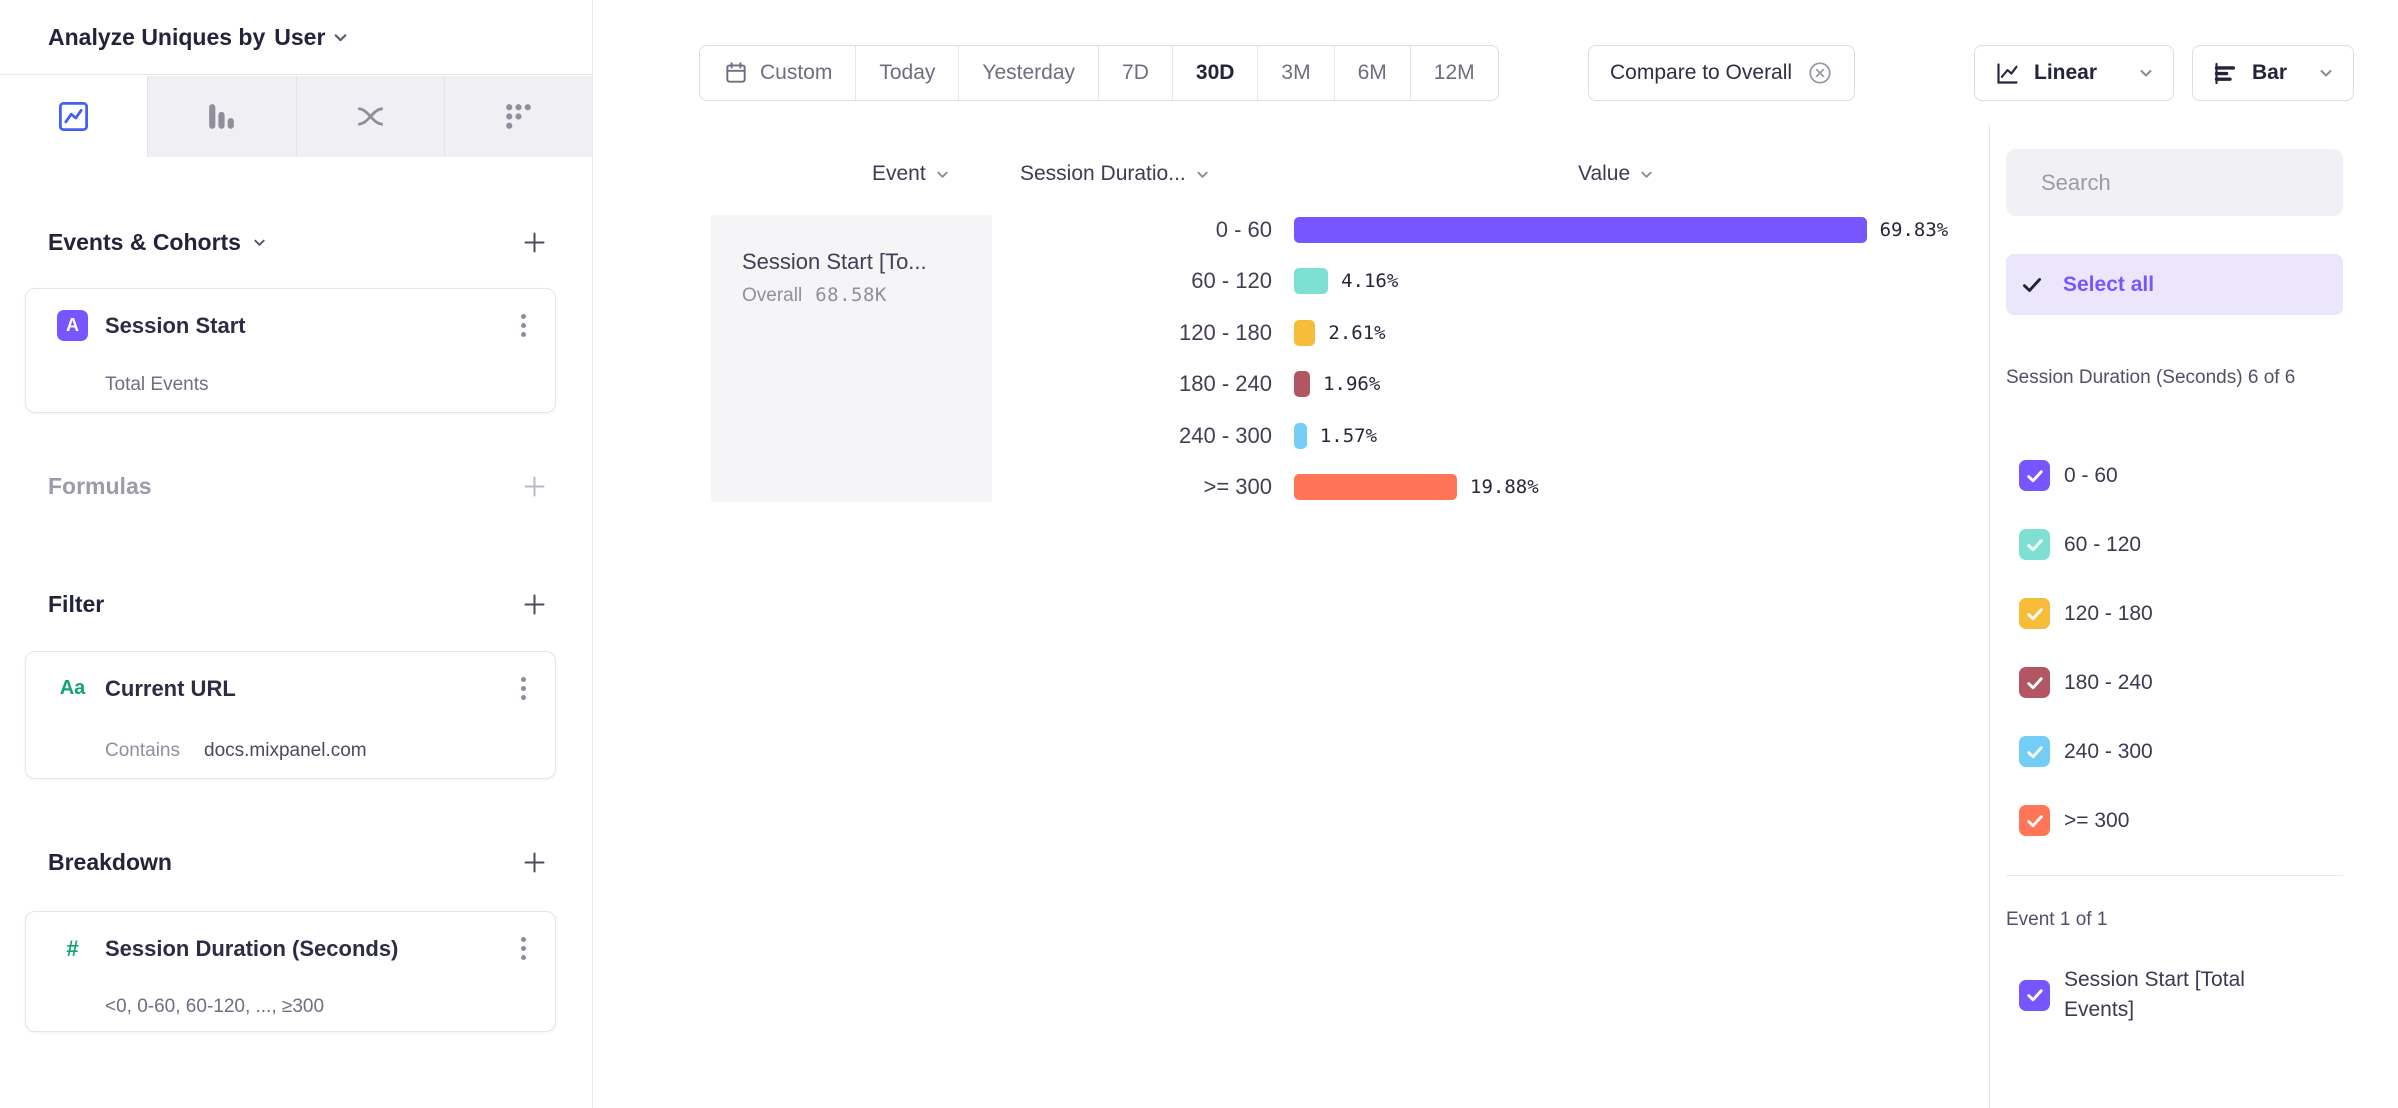 Image resolution: width=2398 pixels, height=1108 pixels. What do you see at coordinates (72, 325) in the screenshot?
I see `event-letter-badge: A` at bounding box center [72, 325].